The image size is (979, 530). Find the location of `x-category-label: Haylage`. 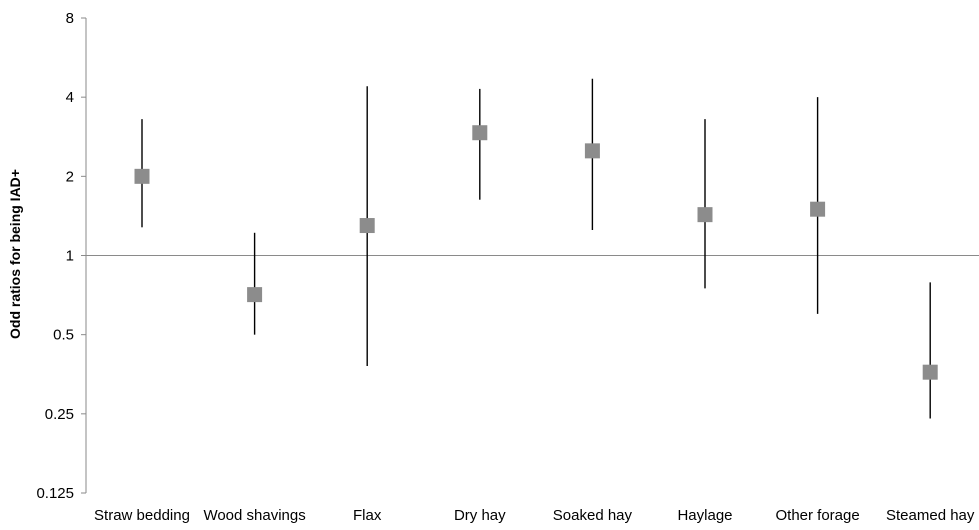

x-category-label: Haylage is located at coordinates (704, 515).